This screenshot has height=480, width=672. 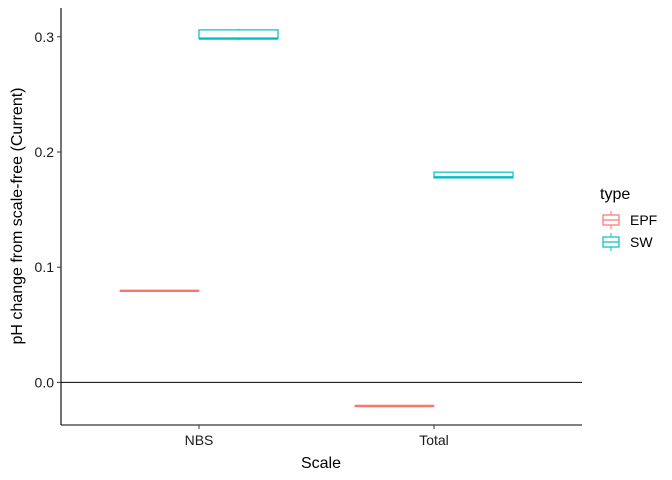 What do you see at coordinates (615, 194) in the screenshot?
I see `legend-title: type` at bounding box center [615, 194].